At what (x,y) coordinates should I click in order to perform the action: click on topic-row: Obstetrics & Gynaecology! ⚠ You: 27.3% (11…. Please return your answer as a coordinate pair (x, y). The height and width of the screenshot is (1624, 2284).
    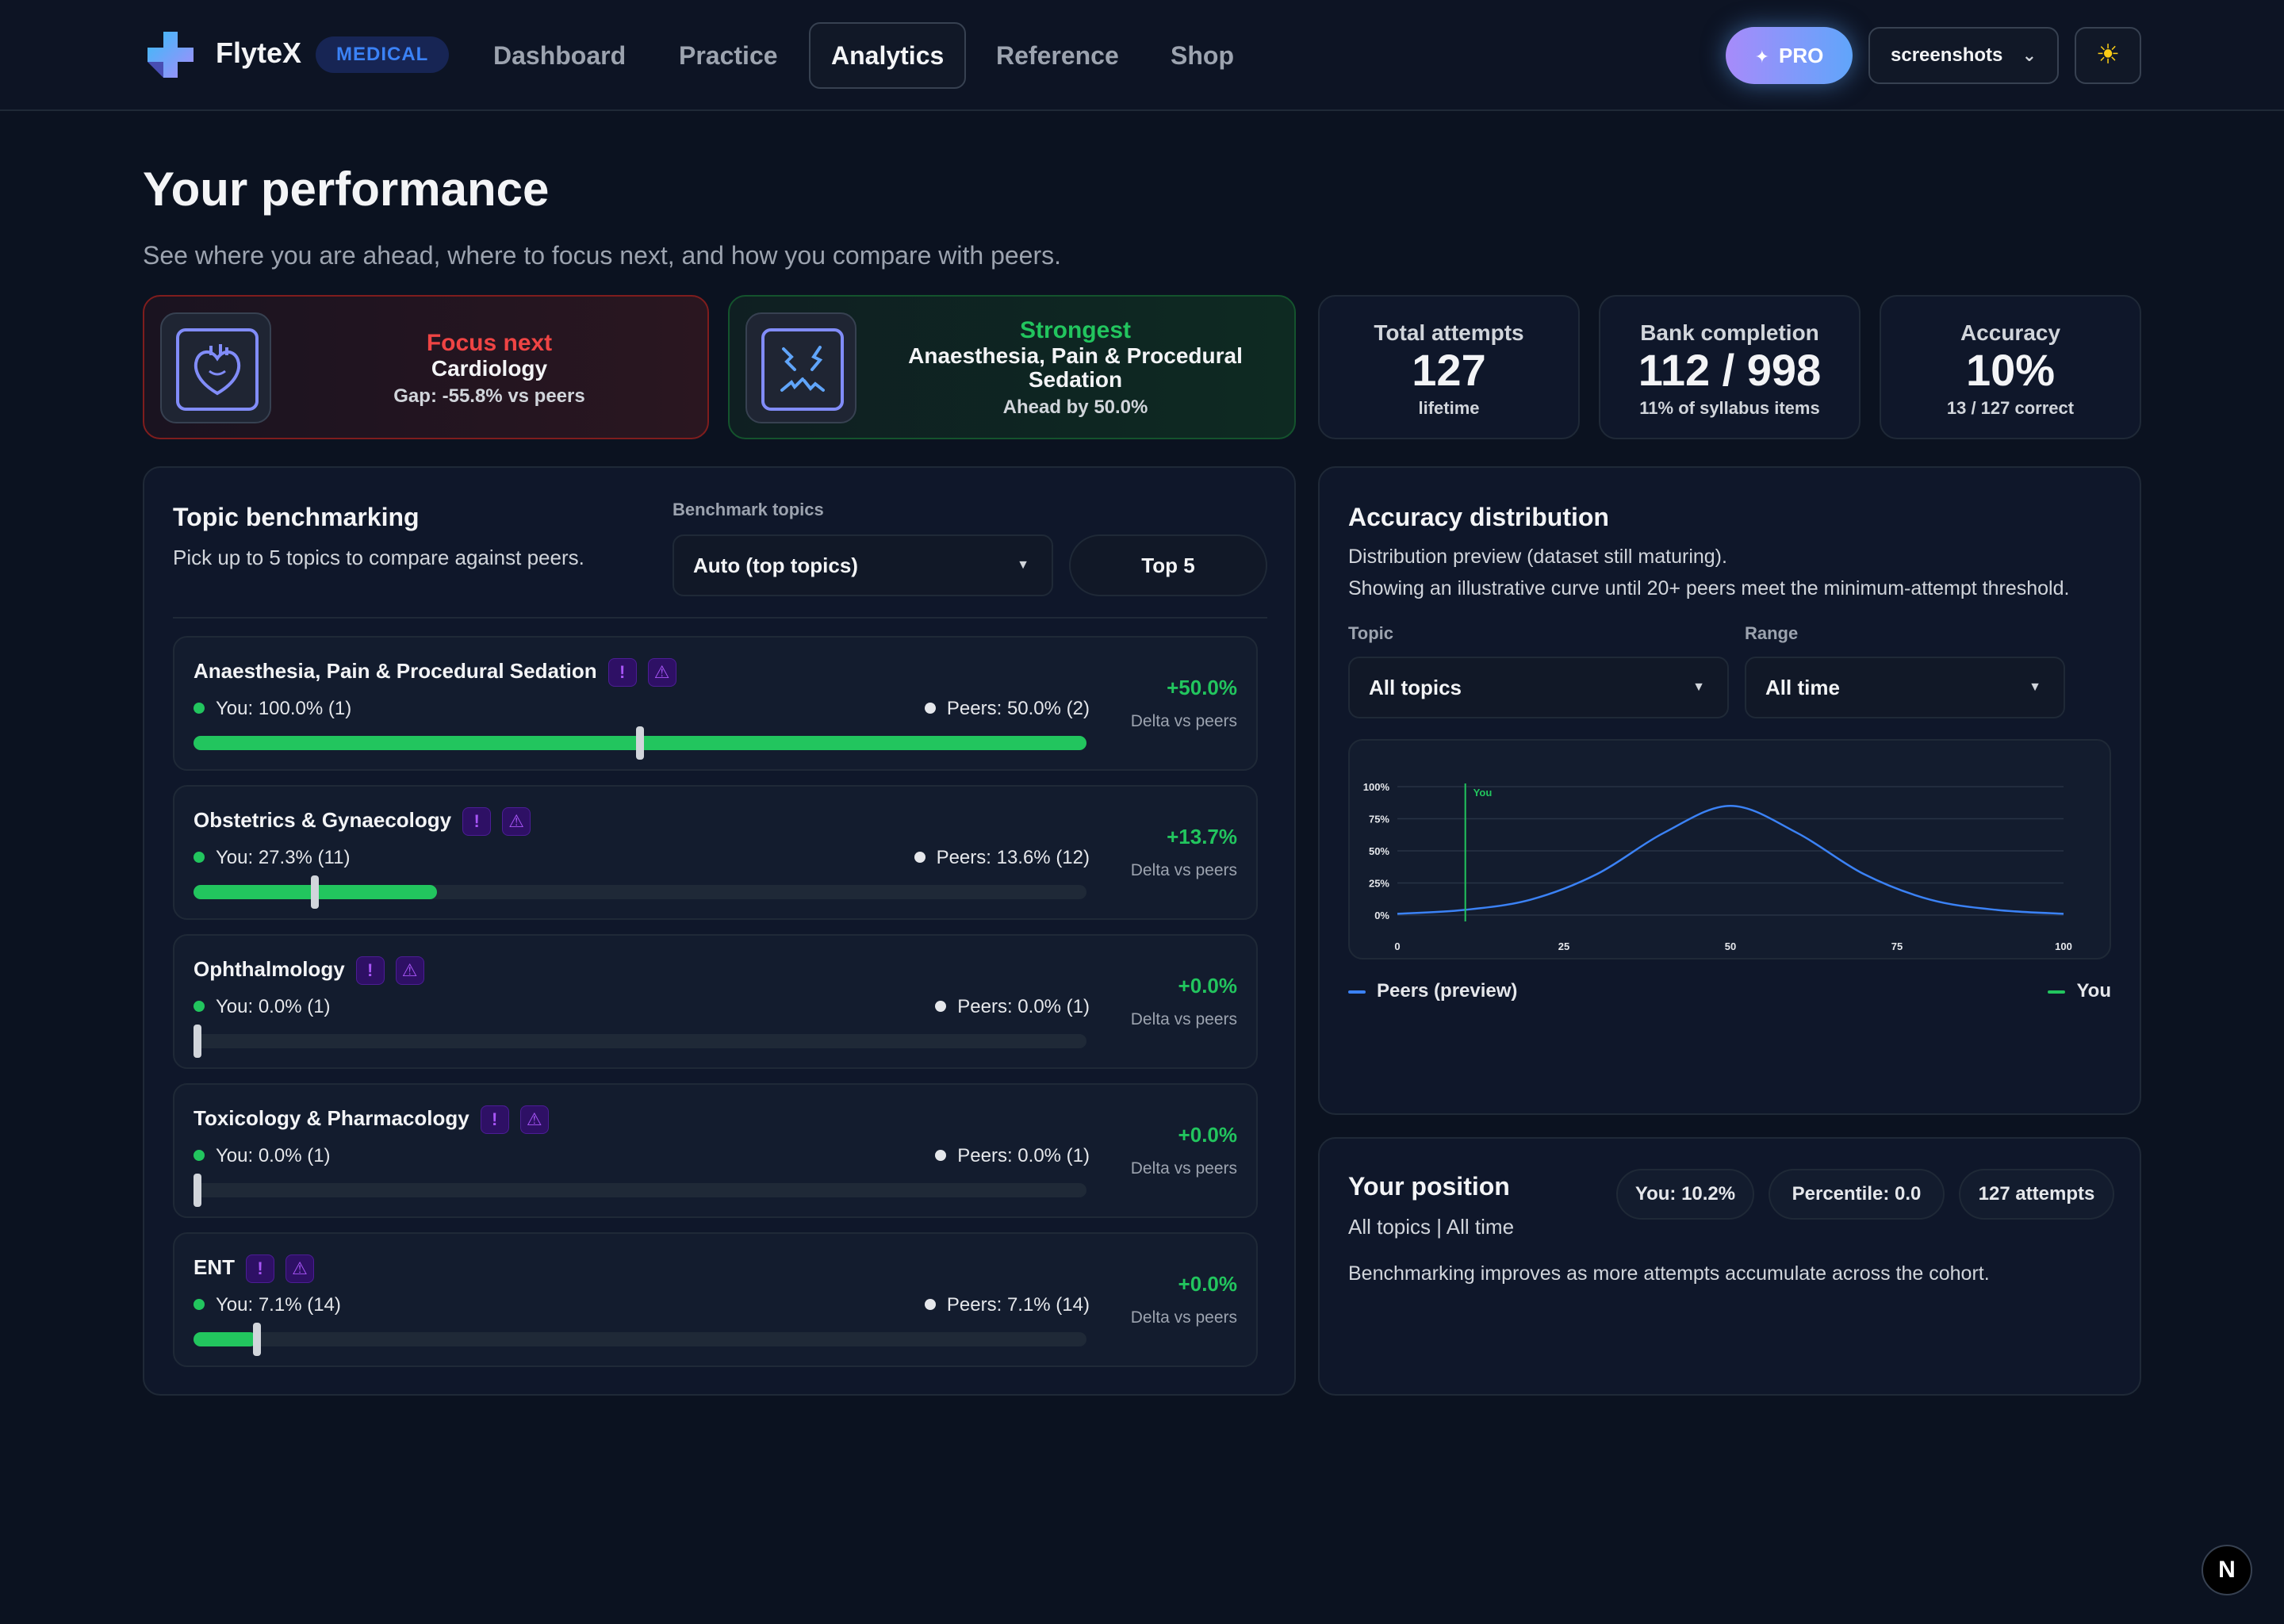
    Looking at the image, I should click on (715, 852).